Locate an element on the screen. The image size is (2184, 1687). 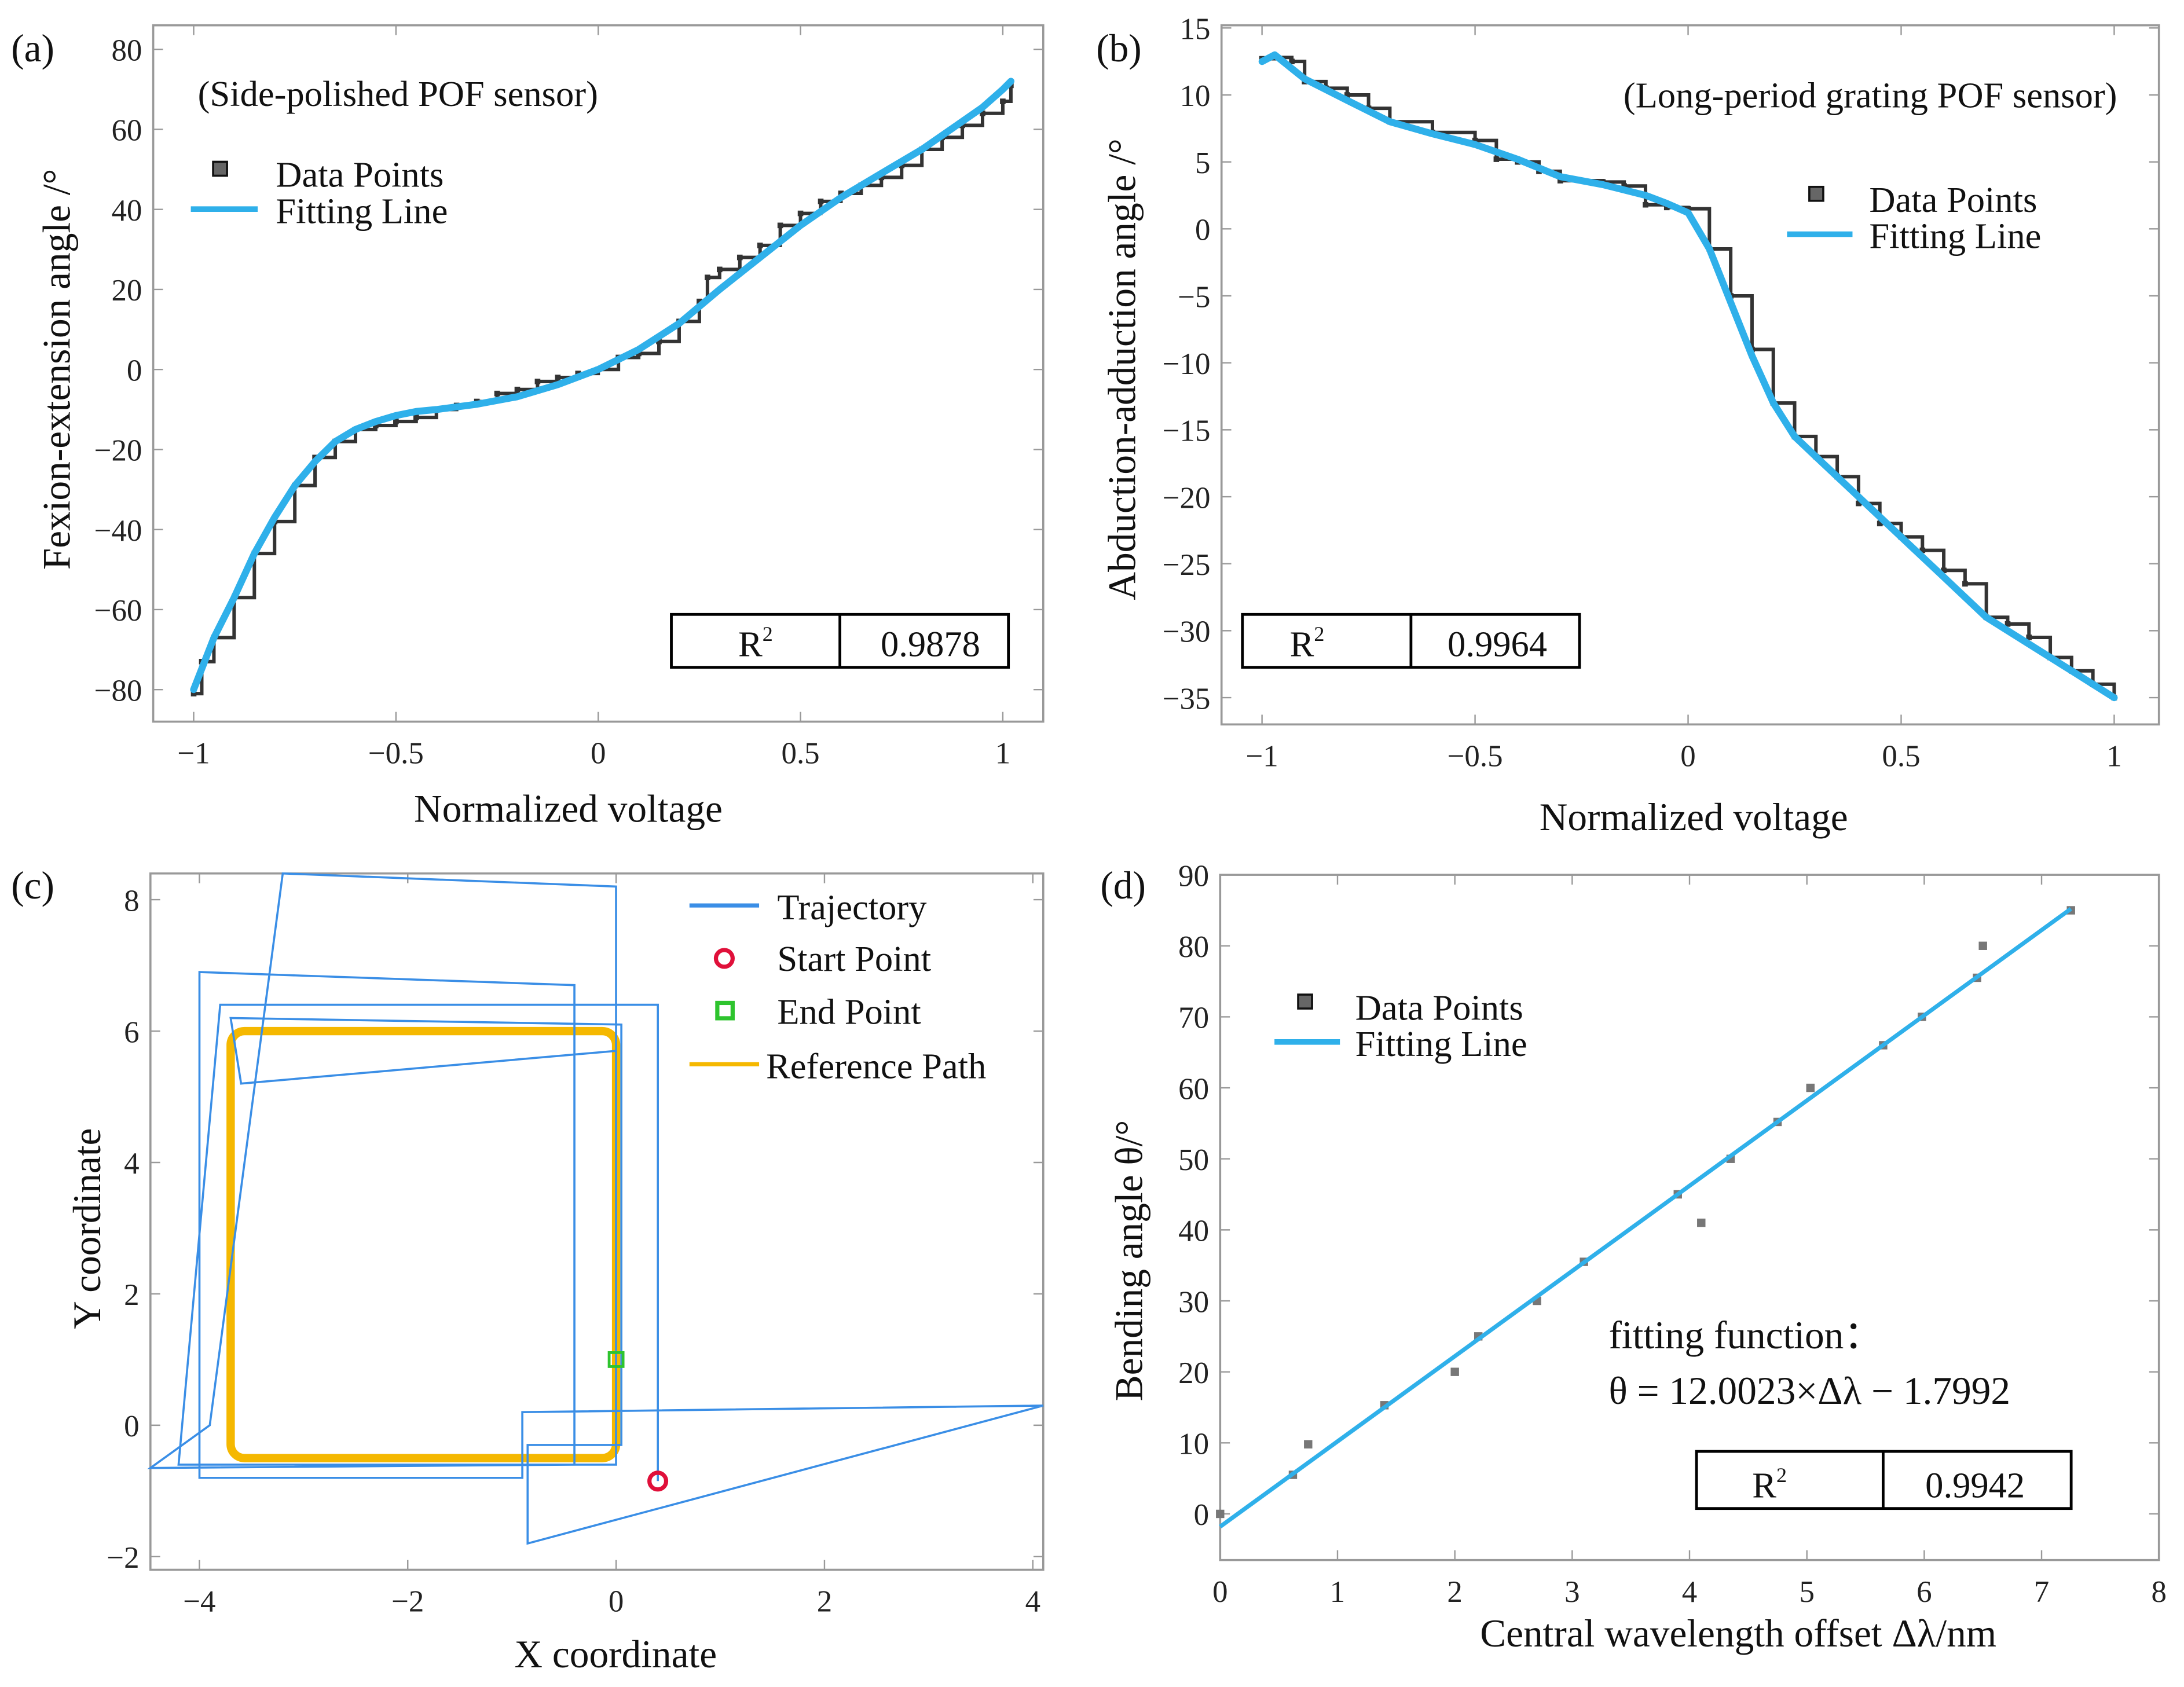
x-tick-label: 6 is located at coordinates (1924, 1592).